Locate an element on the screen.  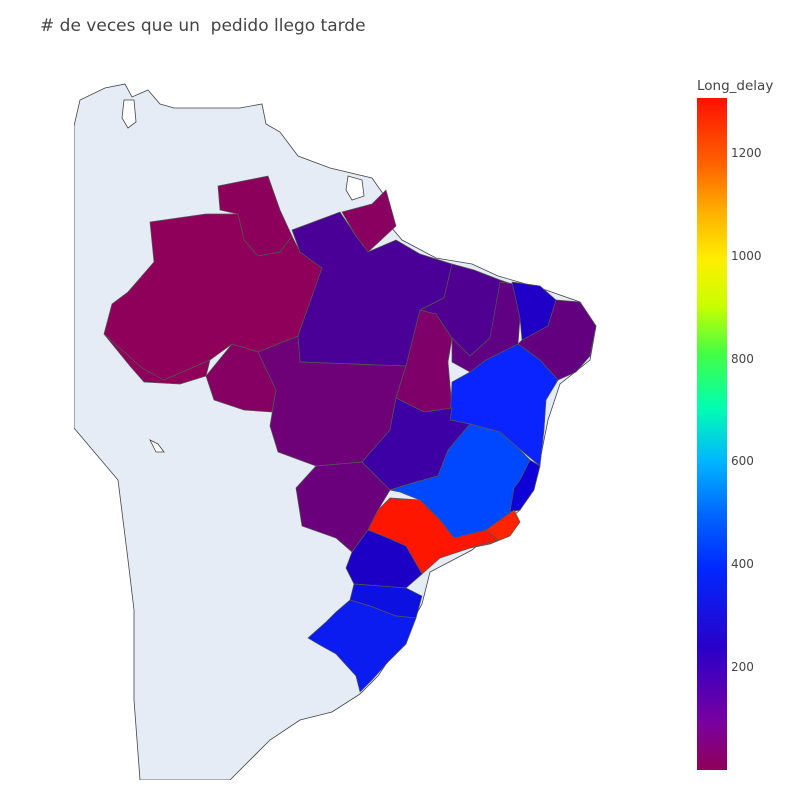
island-north is located at coordinates (129, 114).